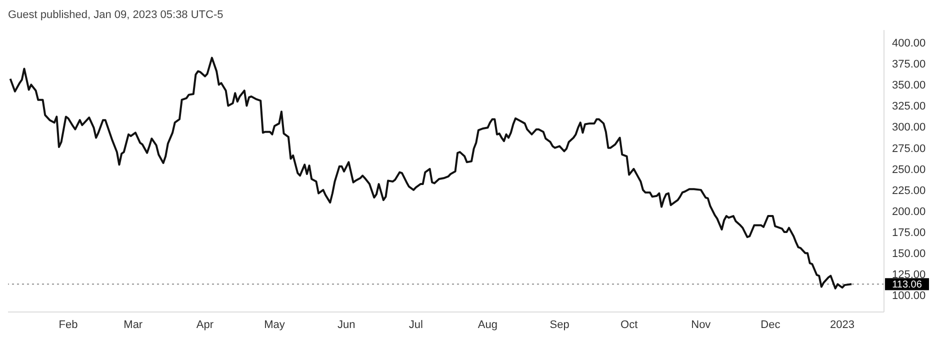 This screenshot has height=357, width=950. Describe the element at coordinates (909, 148) in the screenshot. I see `y-tick-label: 275.00` at that location.